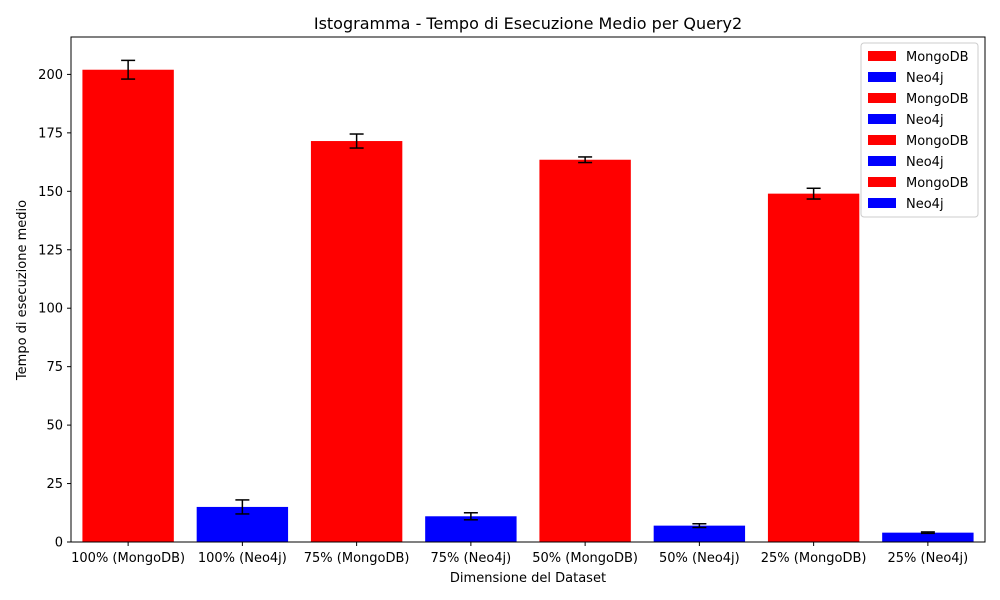 The image size is (1000, 600). I want to click on x-tick-label: 25% (MongoDB), so click(814, 558).